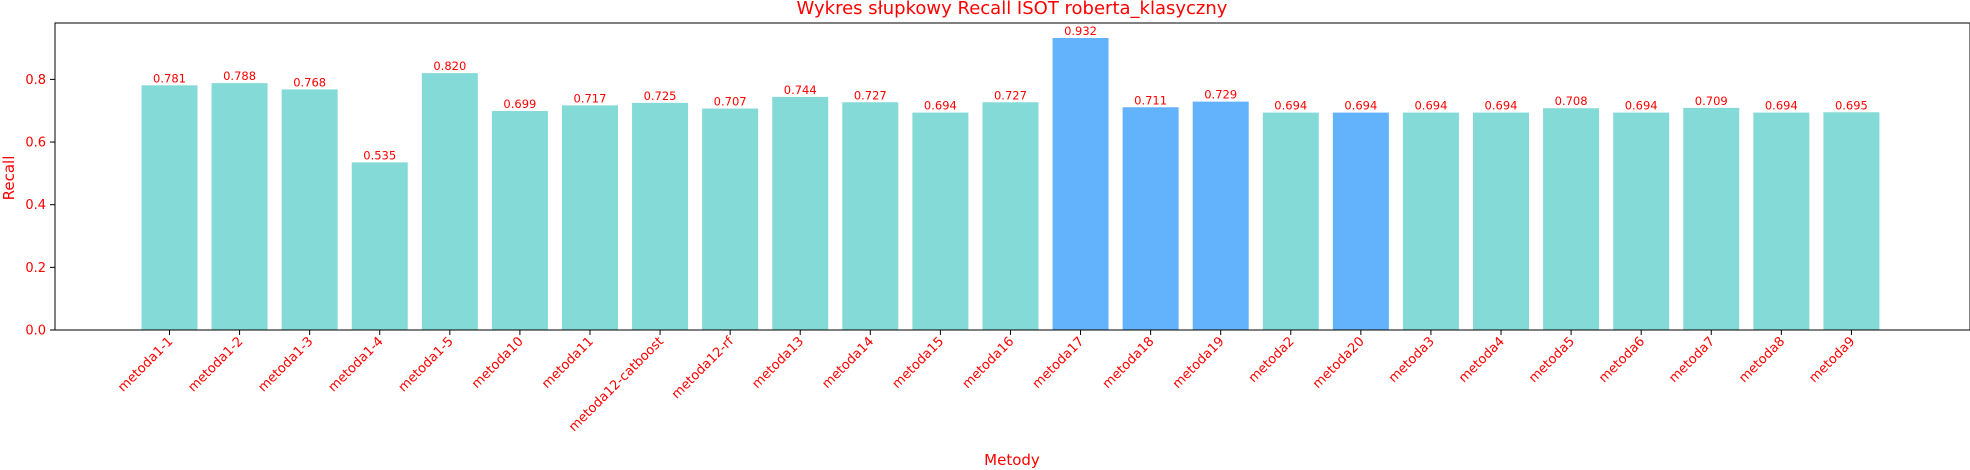 The height and width of the screenshot is (470, 1970). Describe the element at coordinates (1641, 221) in the screenshot. I see `bar-metoda6` at that location.